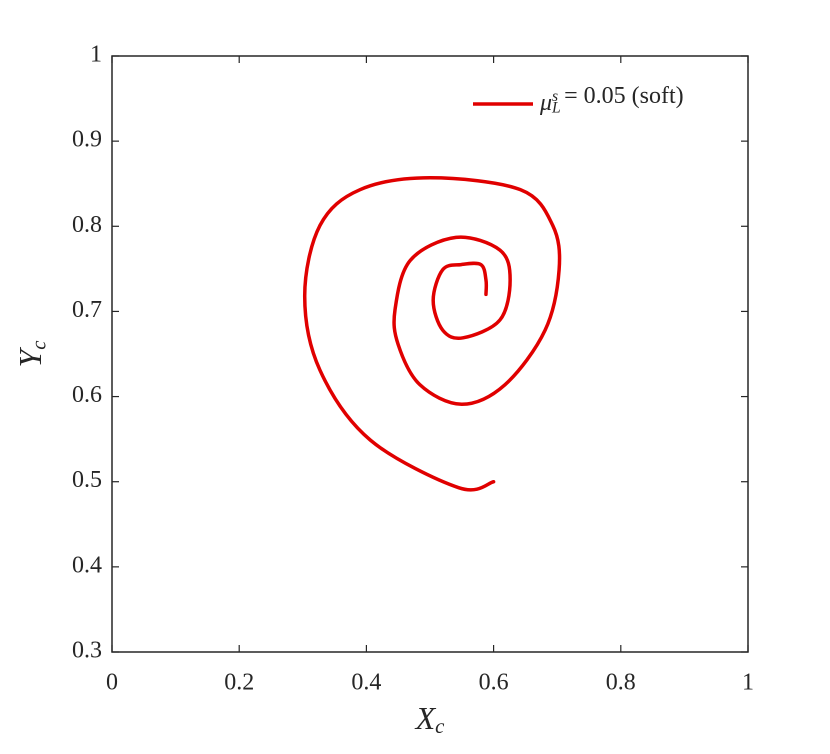 This screenshot has width=830, height=754. What do you see at coordinates (611, 99) in the screenshot?
I see `legend-label: μLs = 0.05 (soft)` at bounding box center [611, 99].